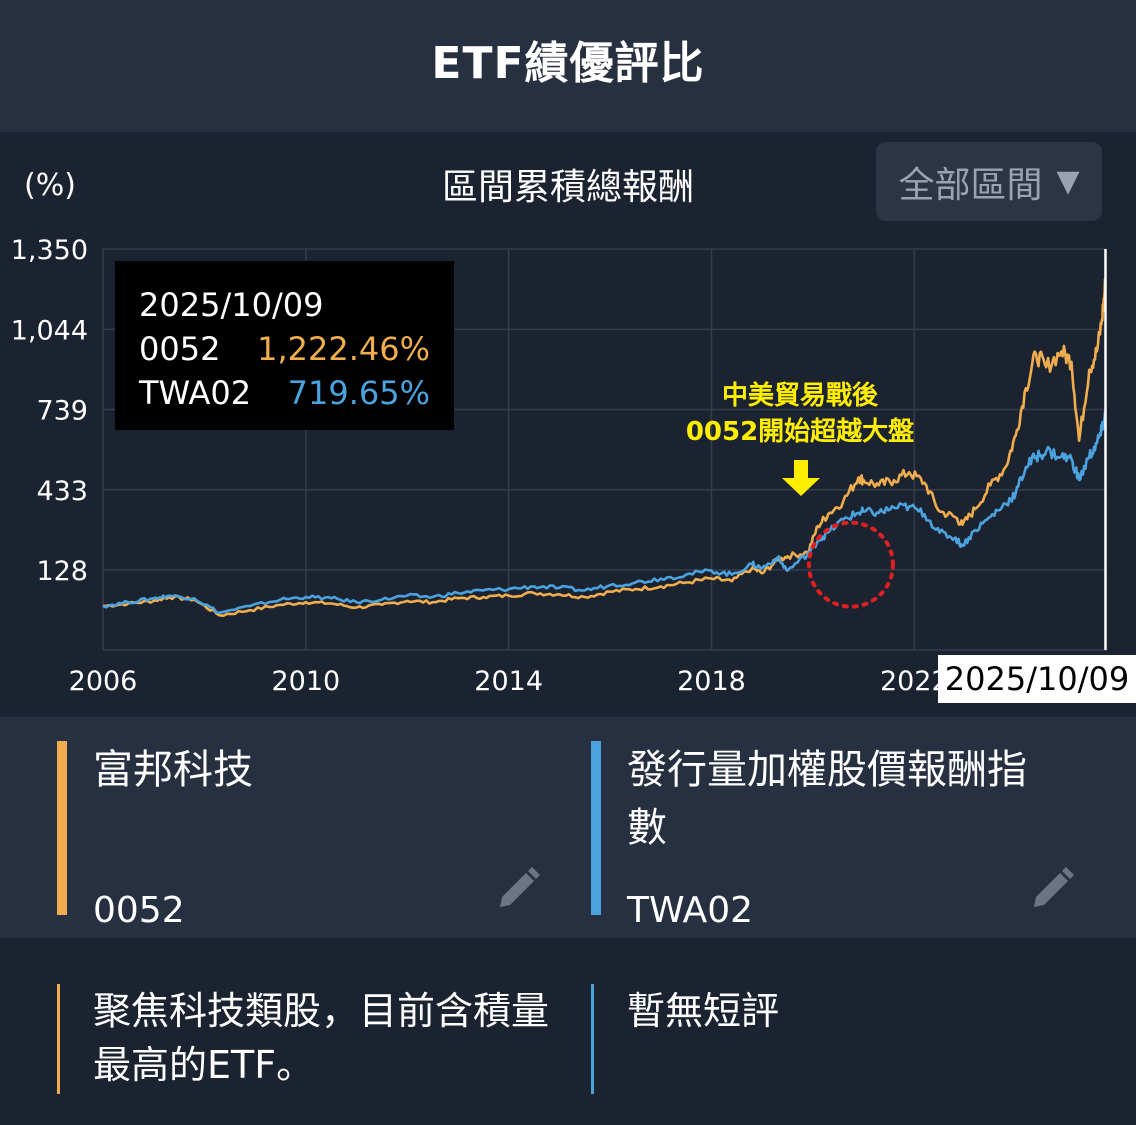  Describe the element at coordinates (62, 410) in the screenshot. I see `y-tick-label: 739` at that location.